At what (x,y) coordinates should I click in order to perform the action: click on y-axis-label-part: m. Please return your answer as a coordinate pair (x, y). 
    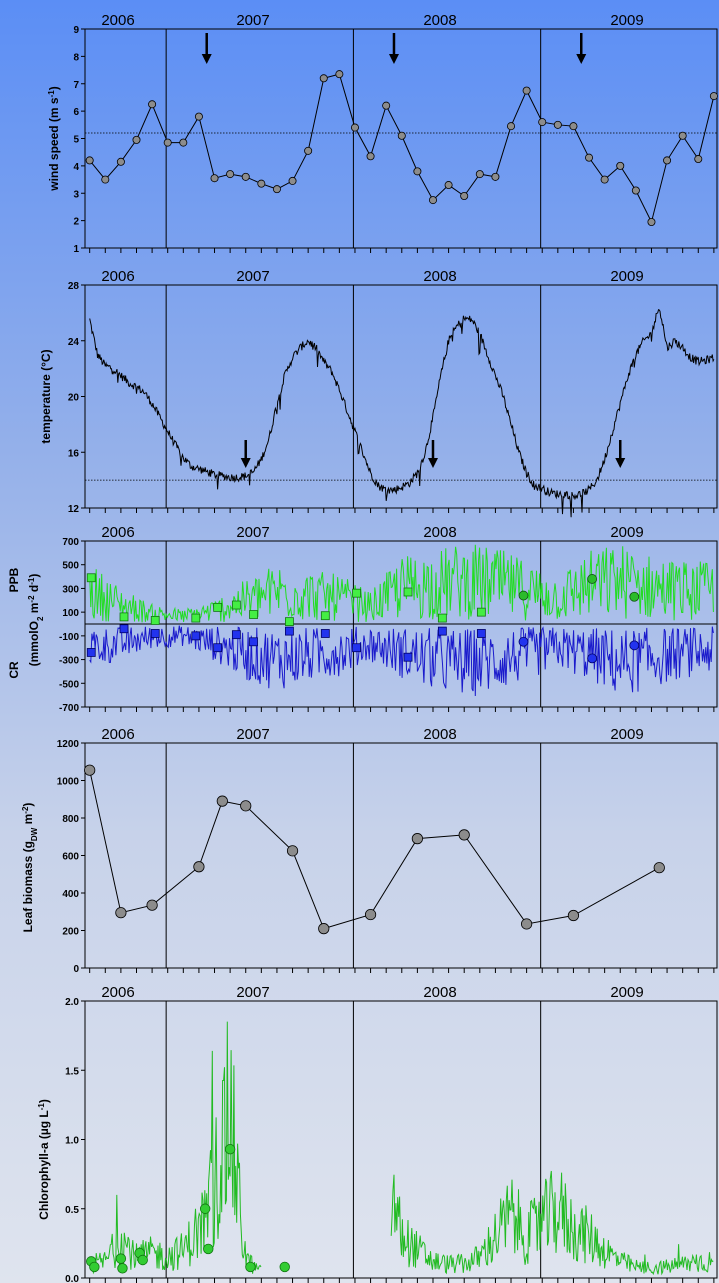
    Looking at the image, I should click on (28, 821).